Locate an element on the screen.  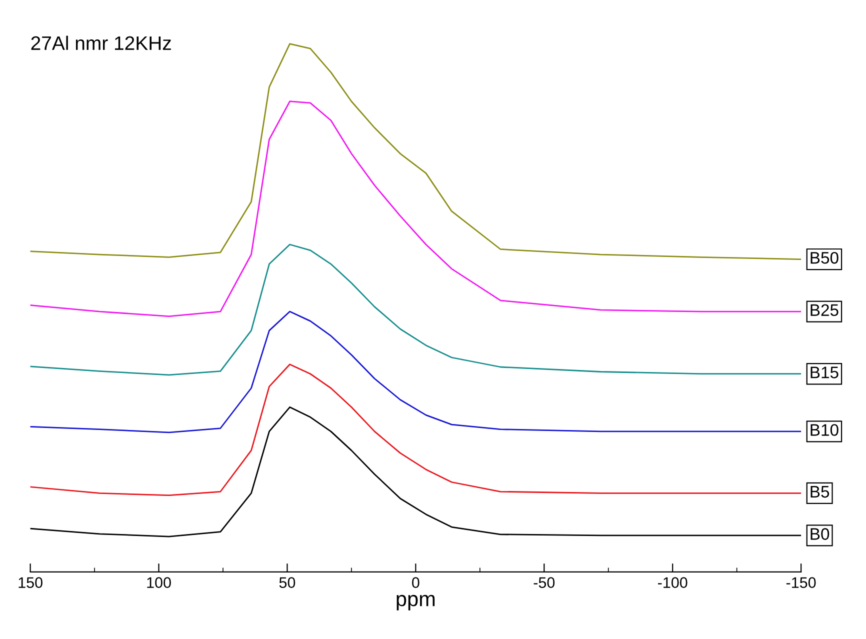
x-tick-label: 150 is located at coordinates (30, 582).